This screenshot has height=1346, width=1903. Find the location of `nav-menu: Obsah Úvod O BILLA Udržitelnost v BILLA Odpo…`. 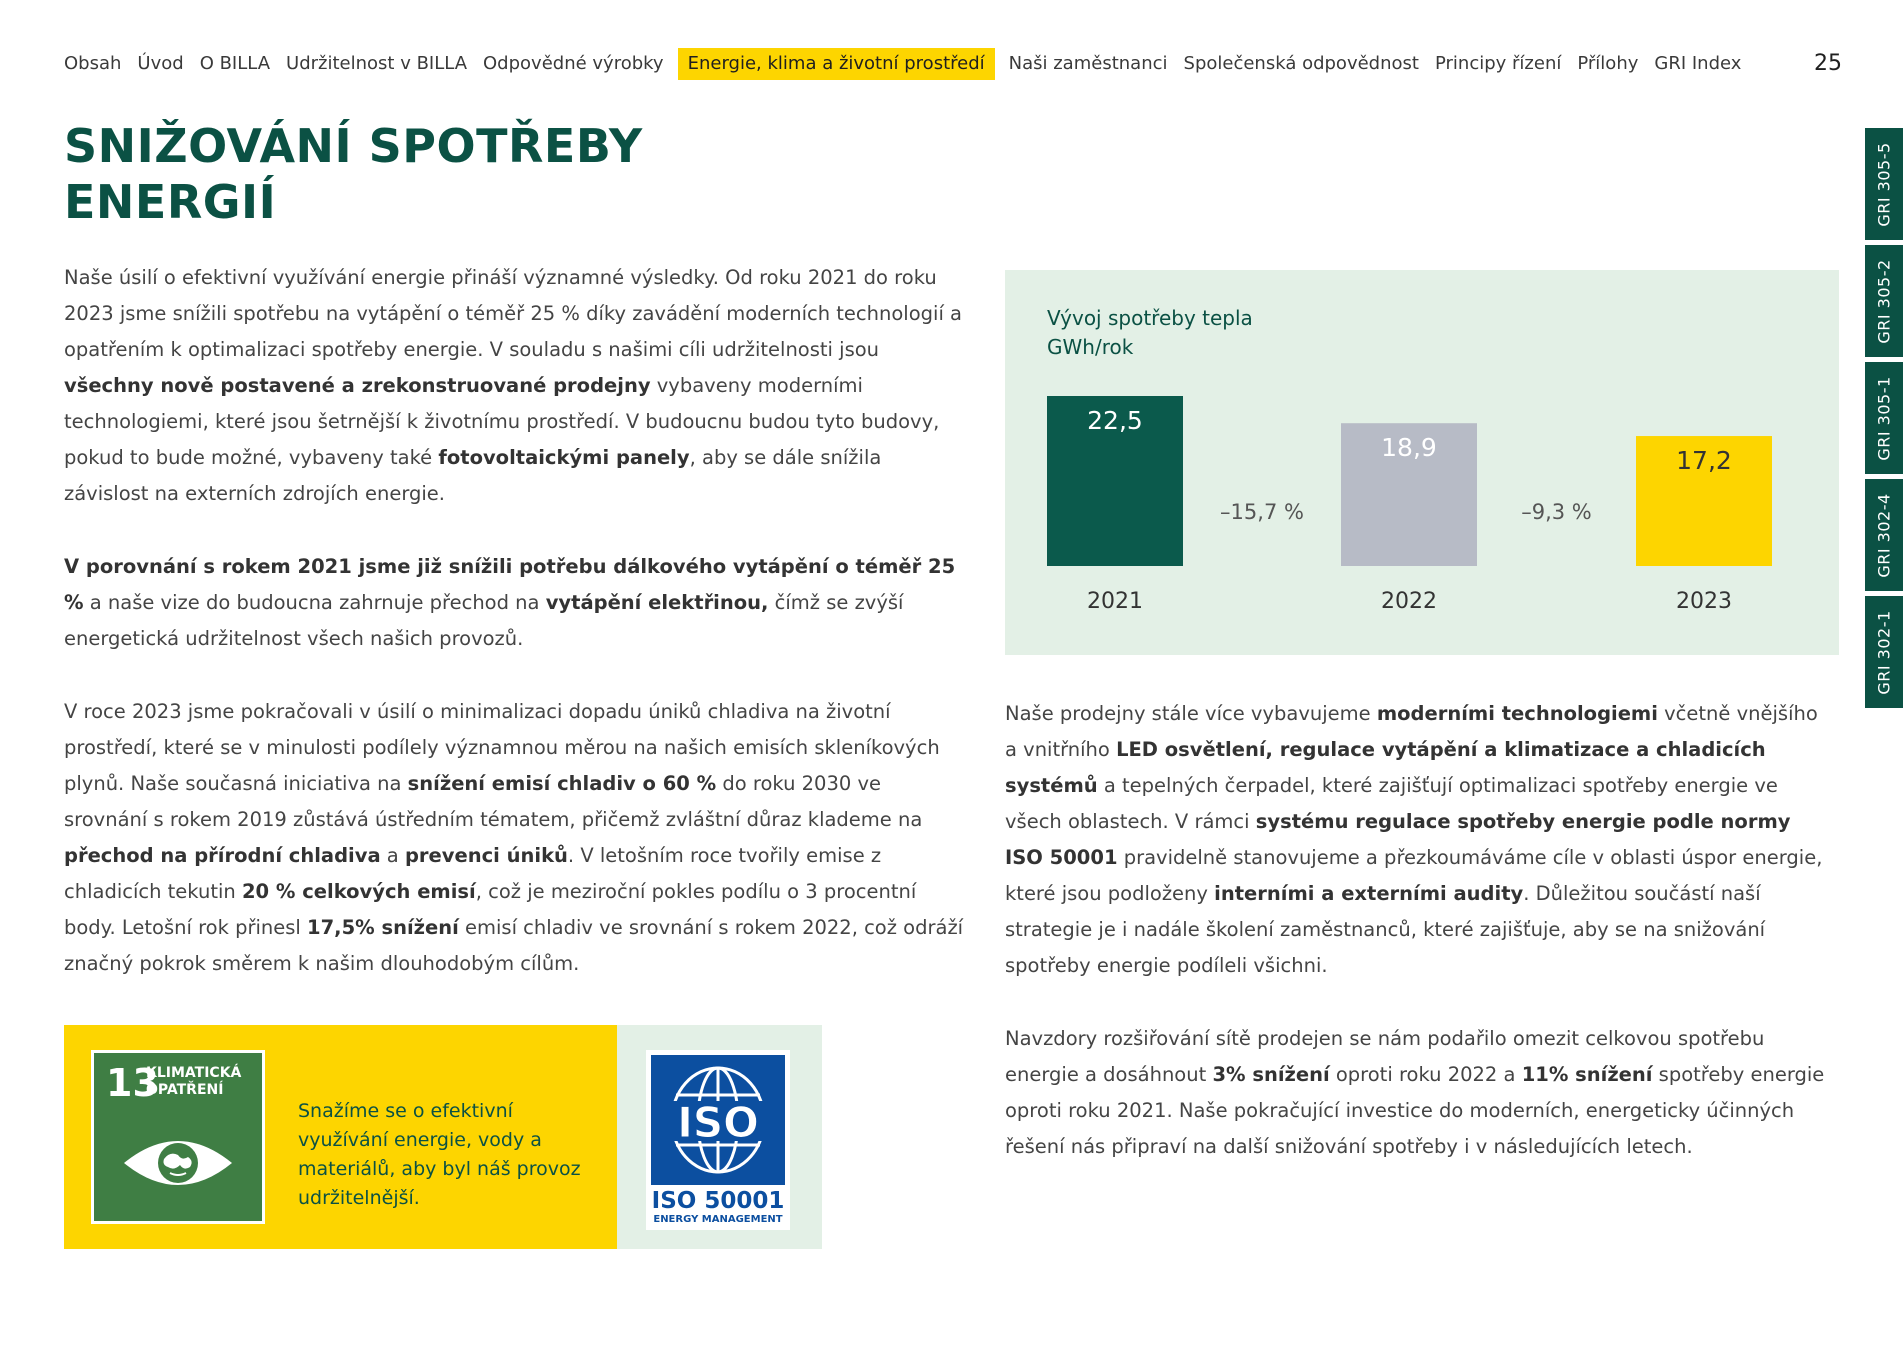

nav-menu: Obsah Úvod O BILLA Udržitelnost v BILLA Odpo… is located at coordinates (906, 64).